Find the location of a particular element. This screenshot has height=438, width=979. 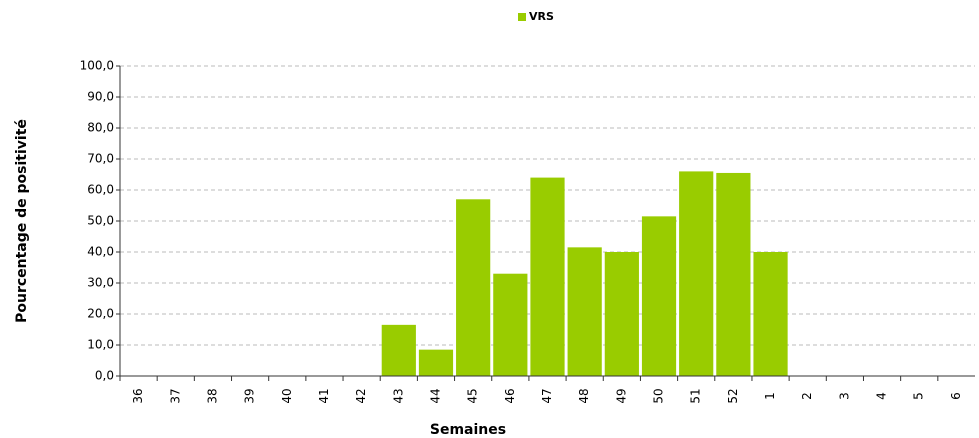

x-tick-label: 50 is located at coordinates (659, 395).